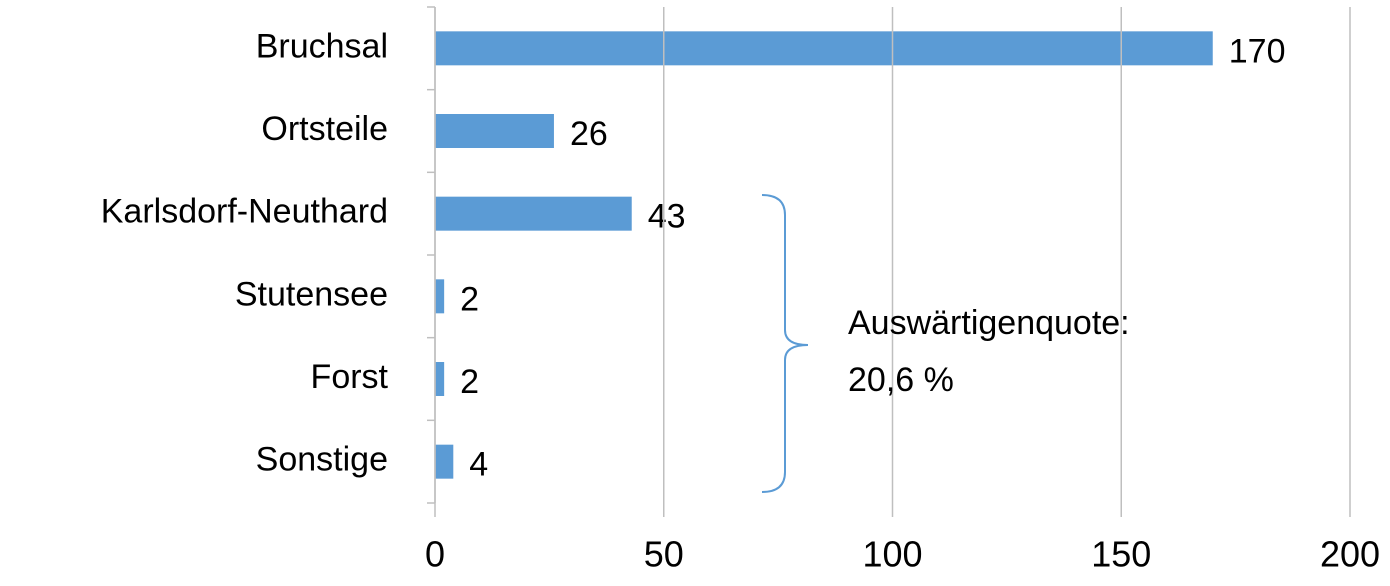 This screenshot has width=1390, height=586. What do you see at coordinates (1257, 51) in the screenshot?
I see `value-label: 170` at bounding box center [1257, 51].